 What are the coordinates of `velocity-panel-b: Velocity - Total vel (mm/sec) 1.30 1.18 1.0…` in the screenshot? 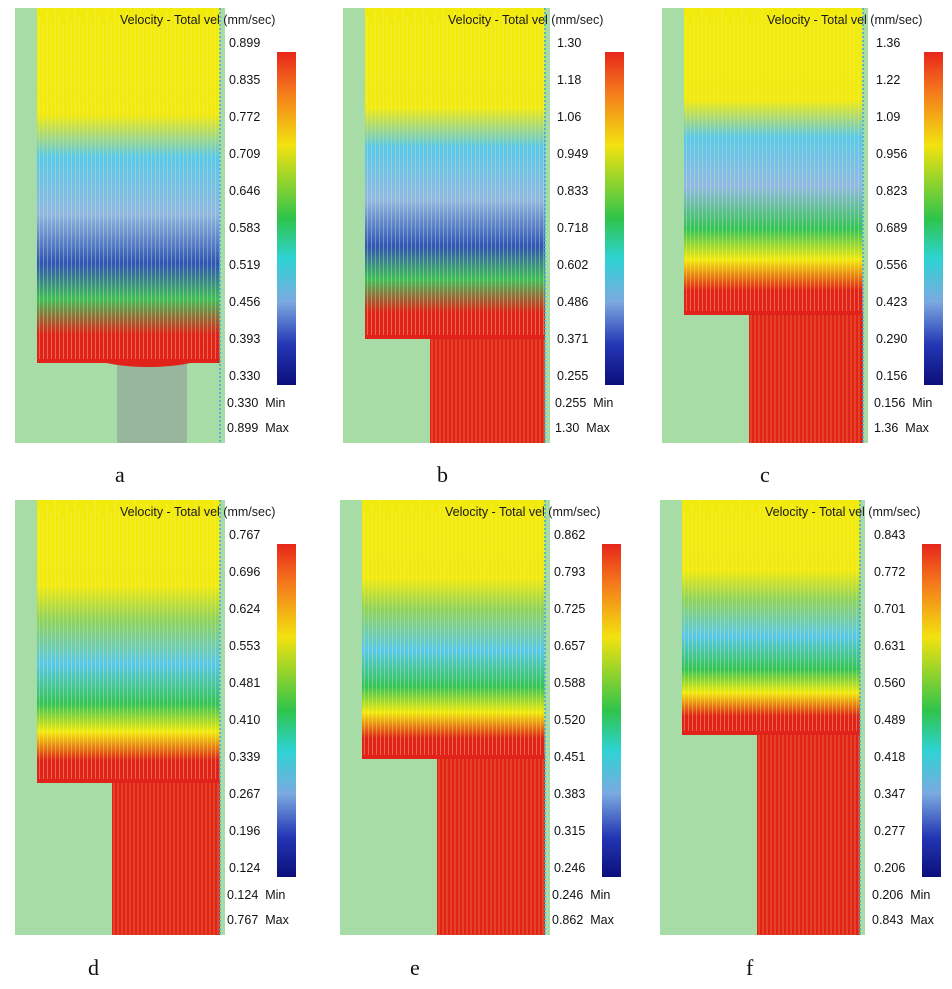 It's located at (493, 228).